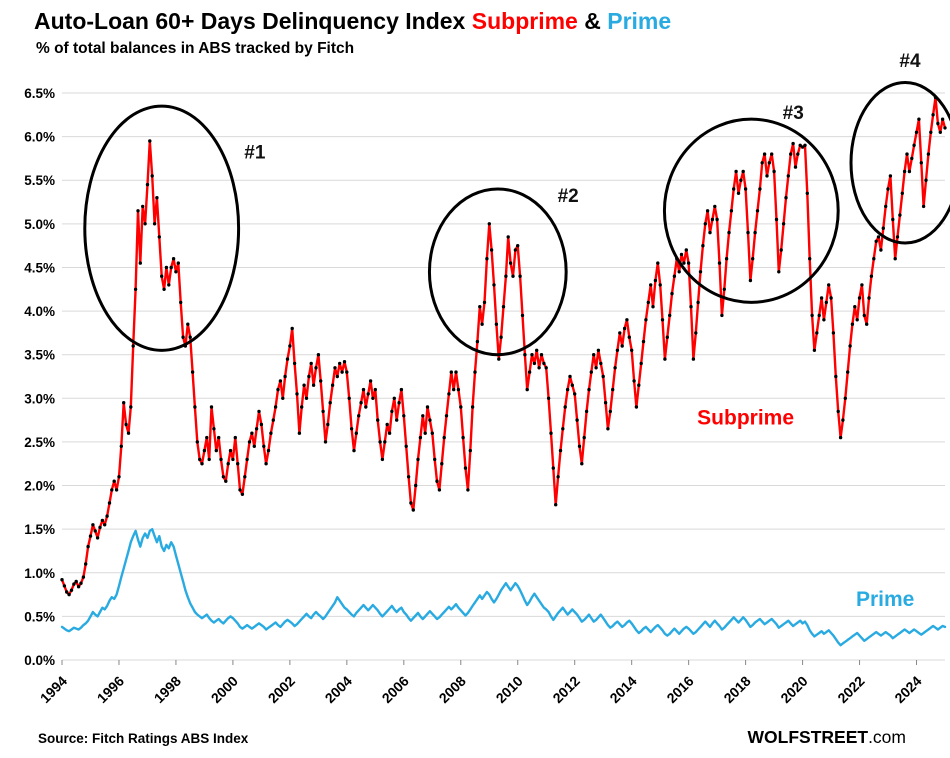 This screenshot has width=950, height=758. What do you see at coordinates (395, 689) in the screenshot?
I see `x-axis-label: 2006` at bounding box center [395, 689].